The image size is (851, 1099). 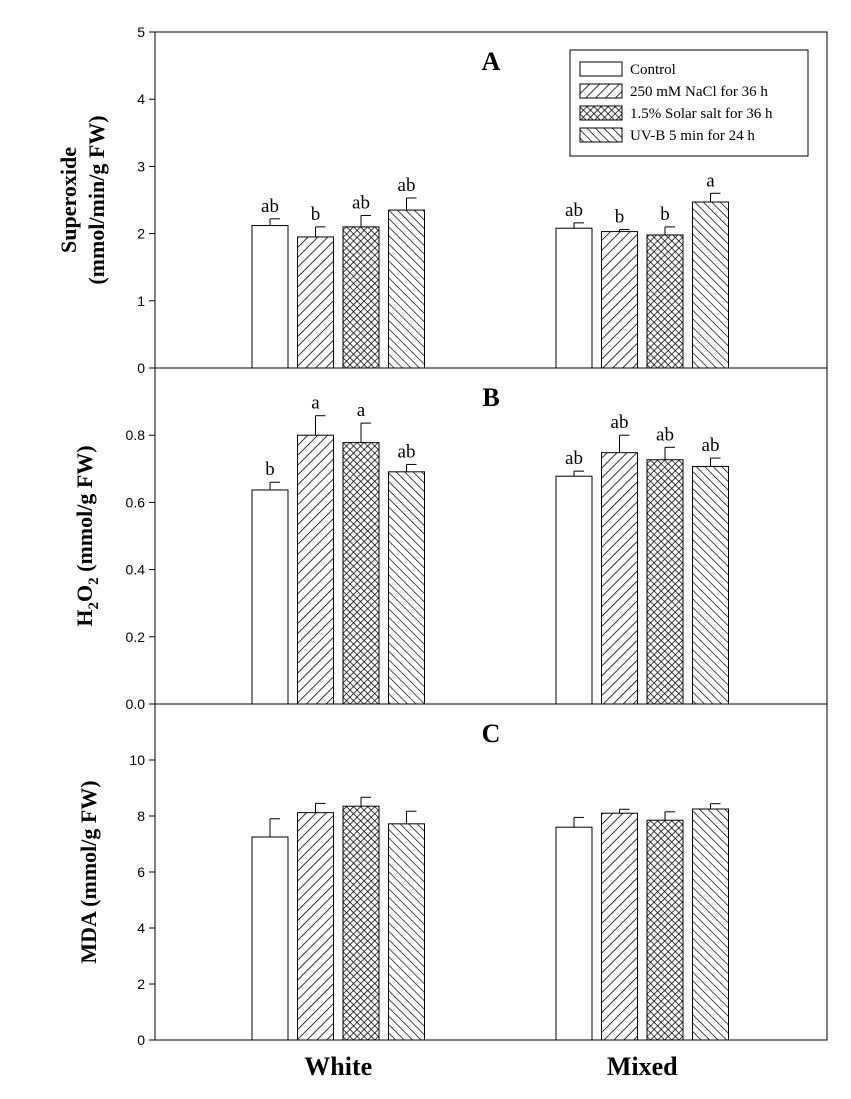 I want to click on legend-label: UV-B 5 min for 24 h, so click(x=692, y=136).